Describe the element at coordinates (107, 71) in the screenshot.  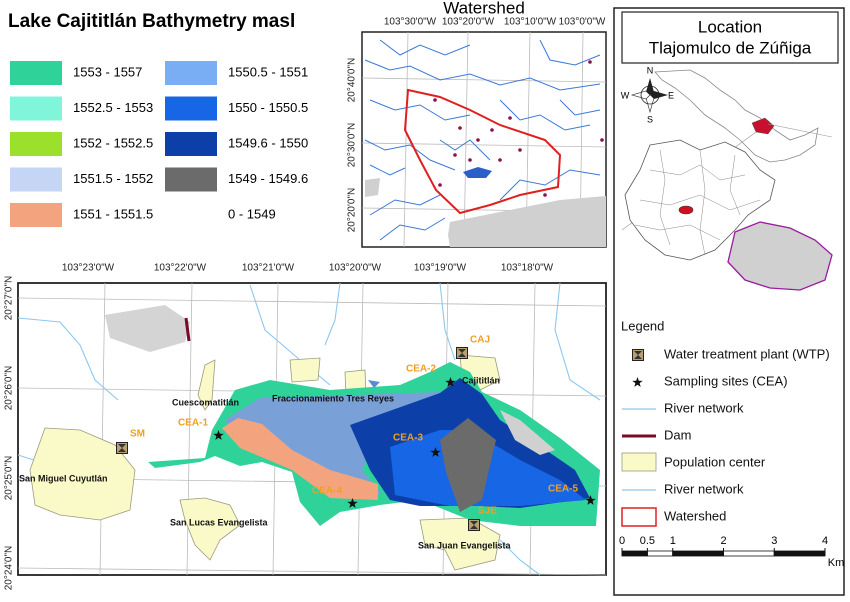
I see `legend-label: 1553 - 1557` at that location.